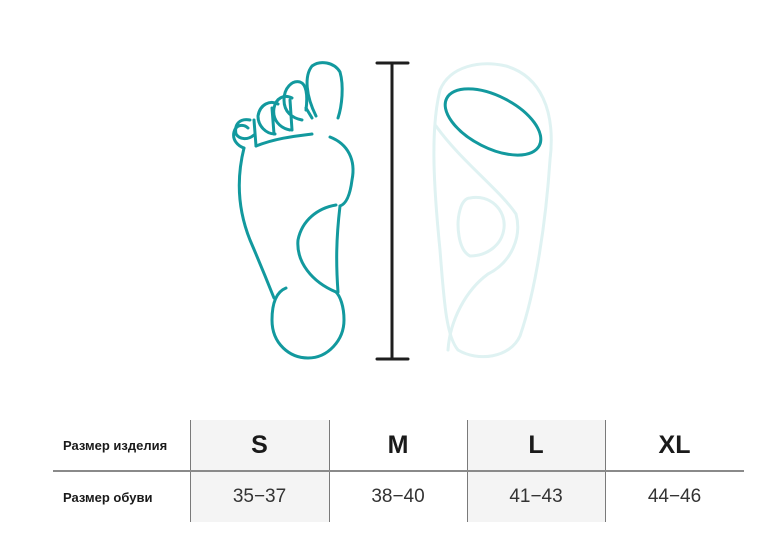 This screenshot has height=559, width=780. I want to click on shoe-size-m: 38−40, so click(398, 496).